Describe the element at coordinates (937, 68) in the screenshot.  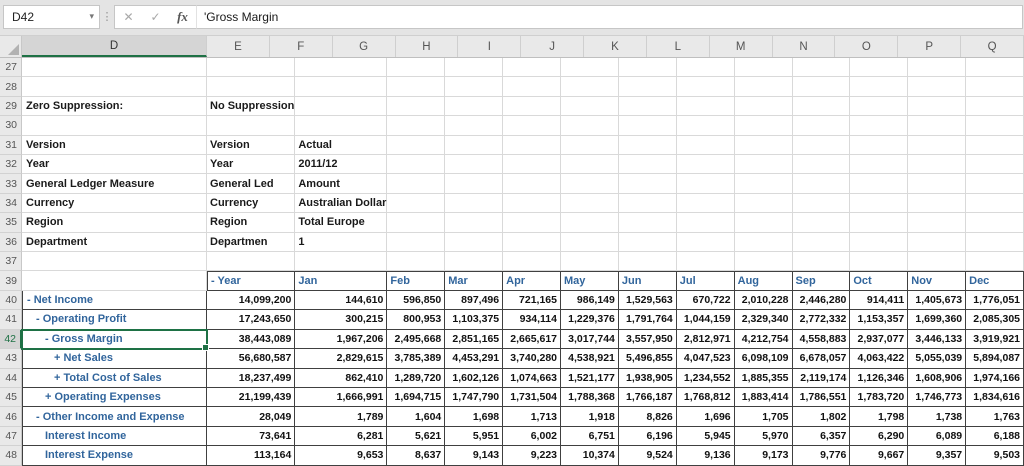
I see `cell-P27` at that location.